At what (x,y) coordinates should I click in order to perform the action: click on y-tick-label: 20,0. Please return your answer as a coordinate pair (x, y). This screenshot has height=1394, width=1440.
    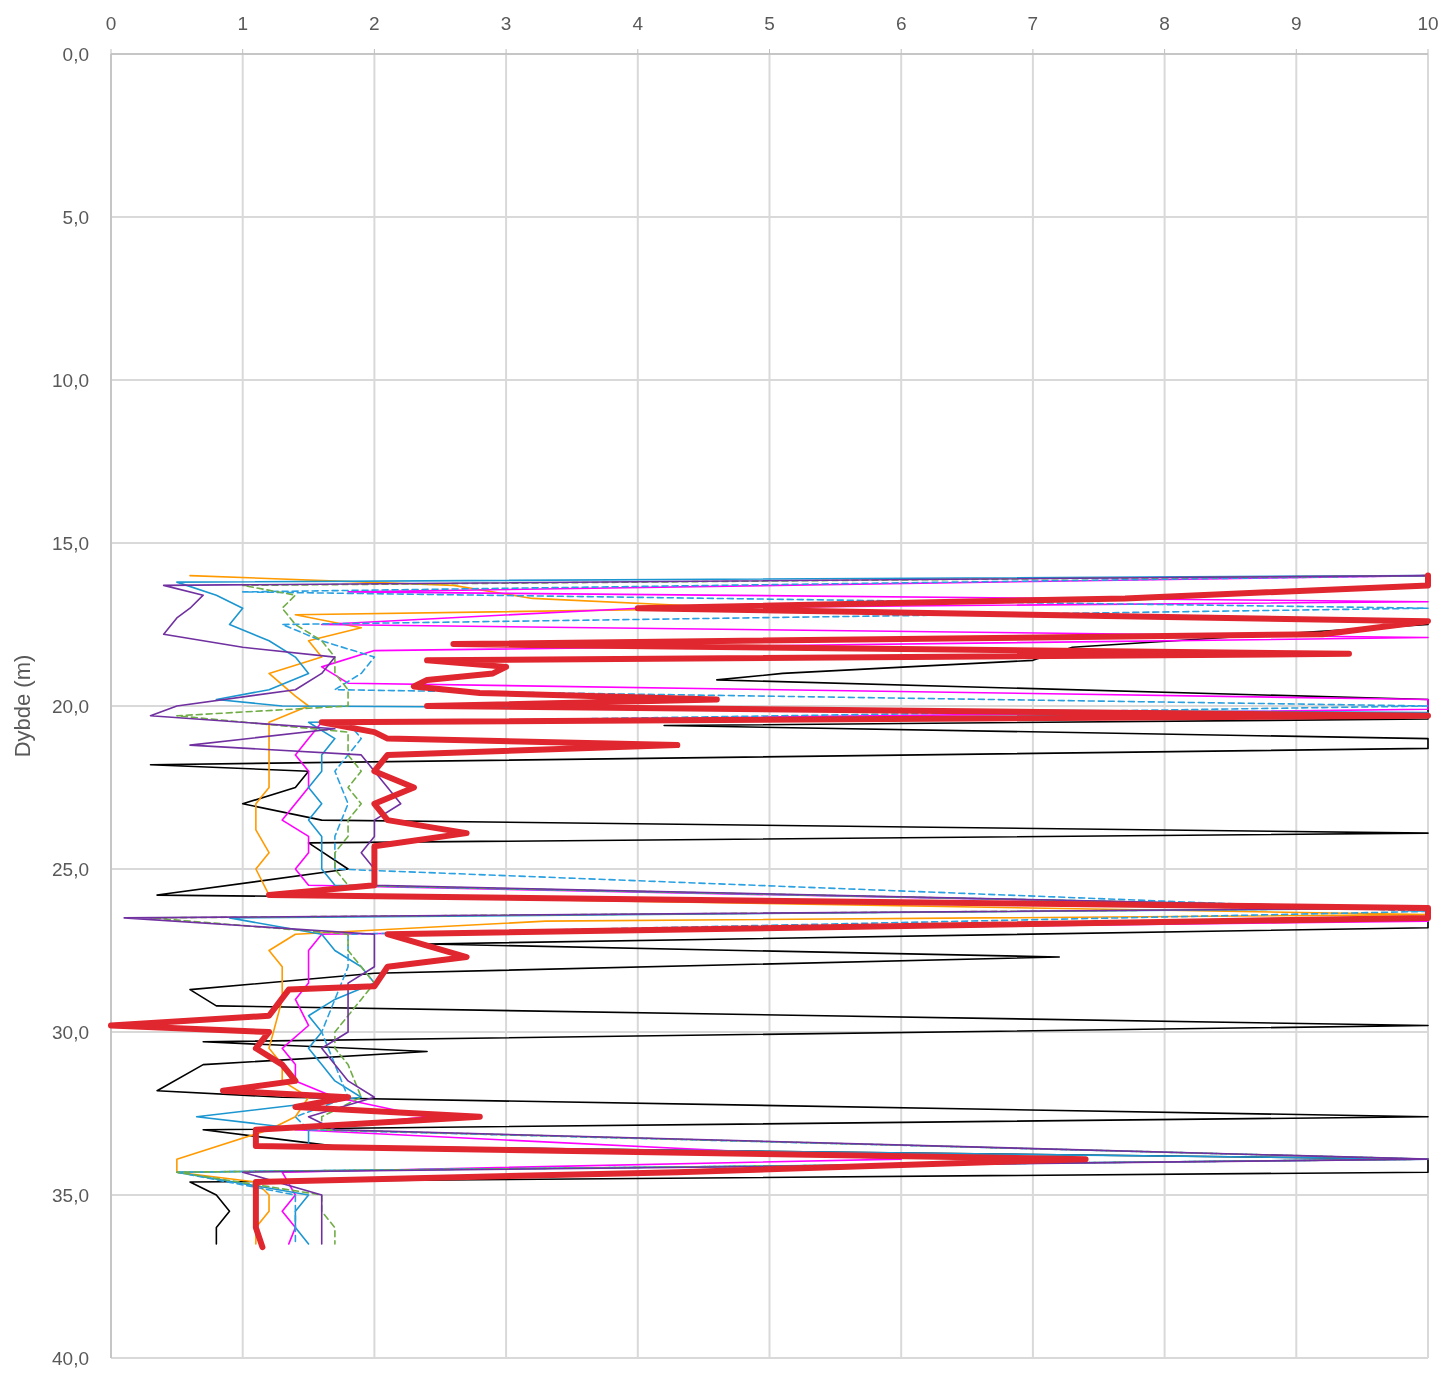
    Looking at the image, I should click on (70, 706).